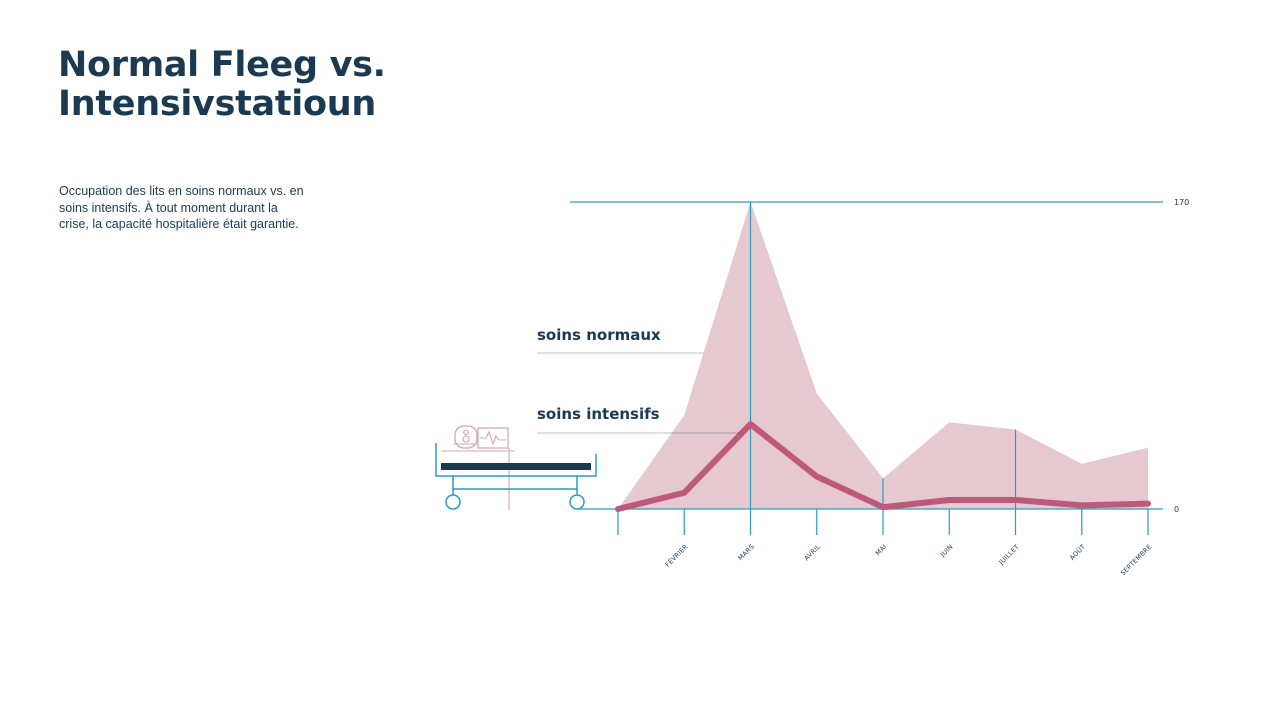 The width and height of the screenshot is (1280, 720). Describe the element at coordinates (813, 553) in the screenshot. I see `x-label-avril: AVRIL` at that location.